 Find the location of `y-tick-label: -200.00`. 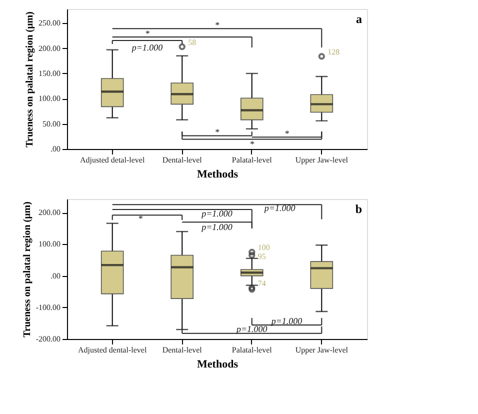

y-tick-label: -200.00 is located at coordinates (48, 339).